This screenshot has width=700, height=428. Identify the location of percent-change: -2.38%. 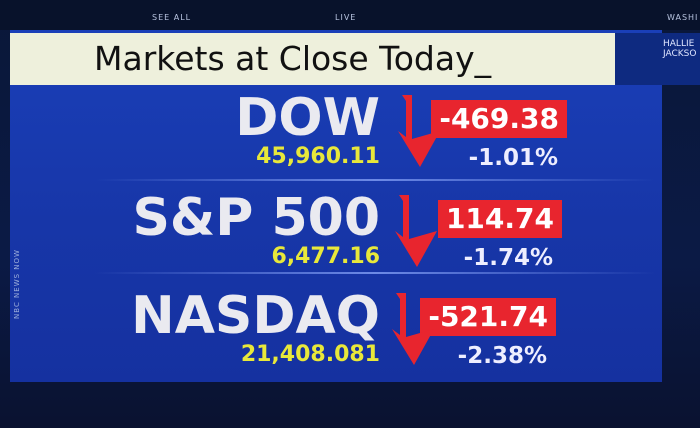
(502, 356).